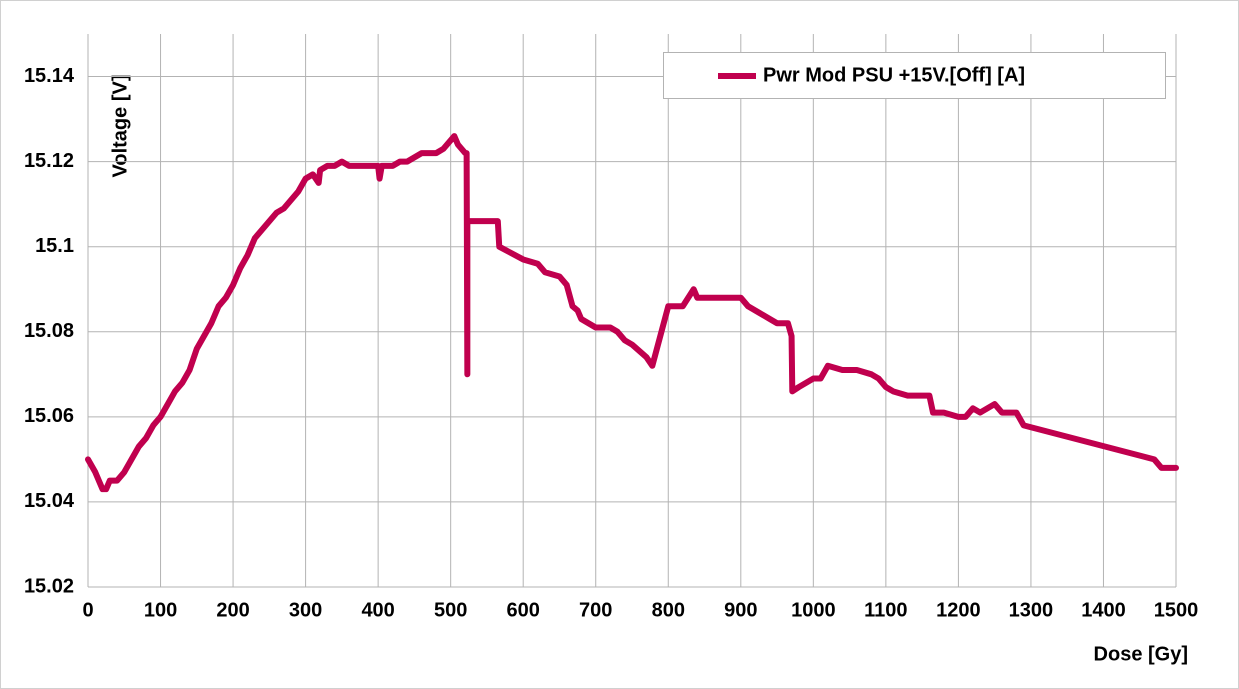  What do you see at coordinates (87, 610) in the screenshot?
I see `x-tick-label: 0` at bounding box center [87, 610].